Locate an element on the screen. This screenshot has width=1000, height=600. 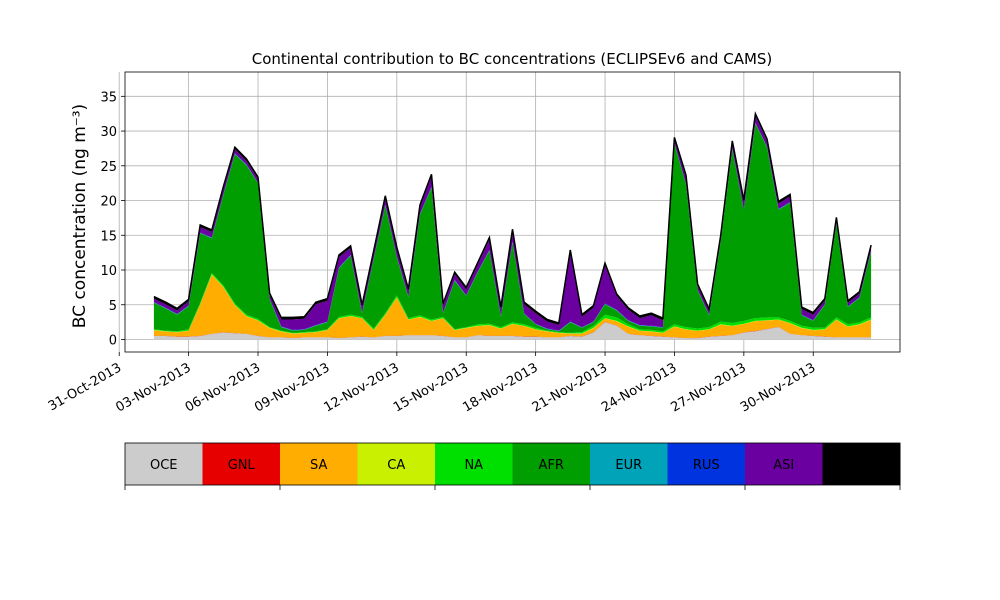
x-tick-label: 15-Nov-2013 is located at coordinates (431, 387).